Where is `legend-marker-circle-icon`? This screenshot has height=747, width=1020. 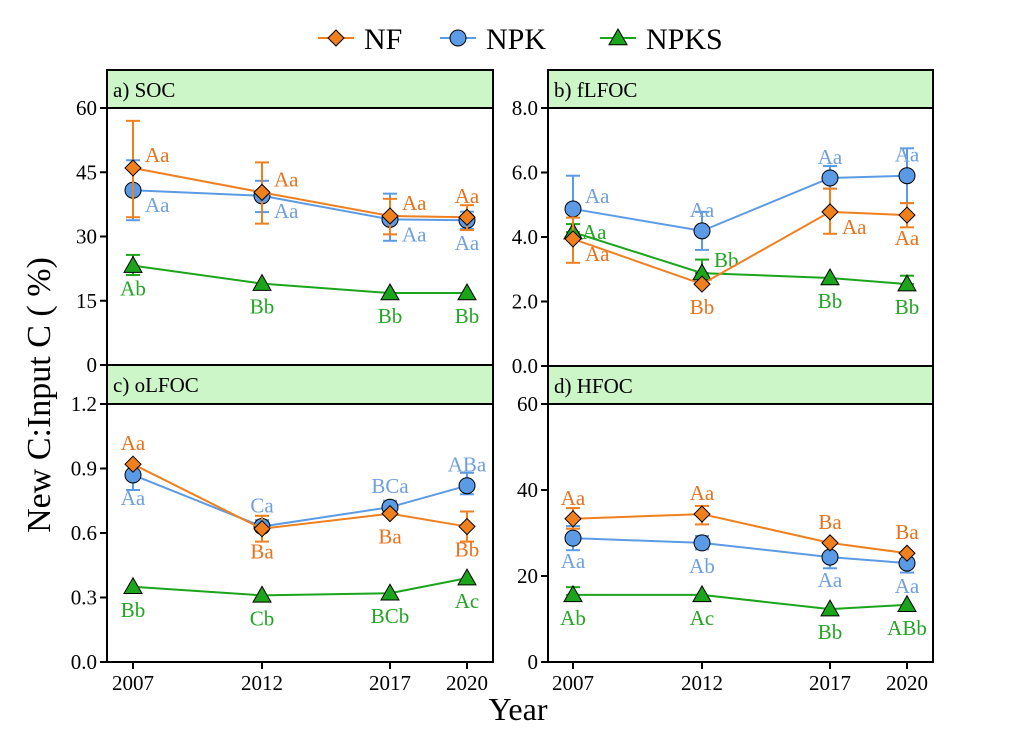
legend-marker-circle-icon is located at coordinates (458, 38).